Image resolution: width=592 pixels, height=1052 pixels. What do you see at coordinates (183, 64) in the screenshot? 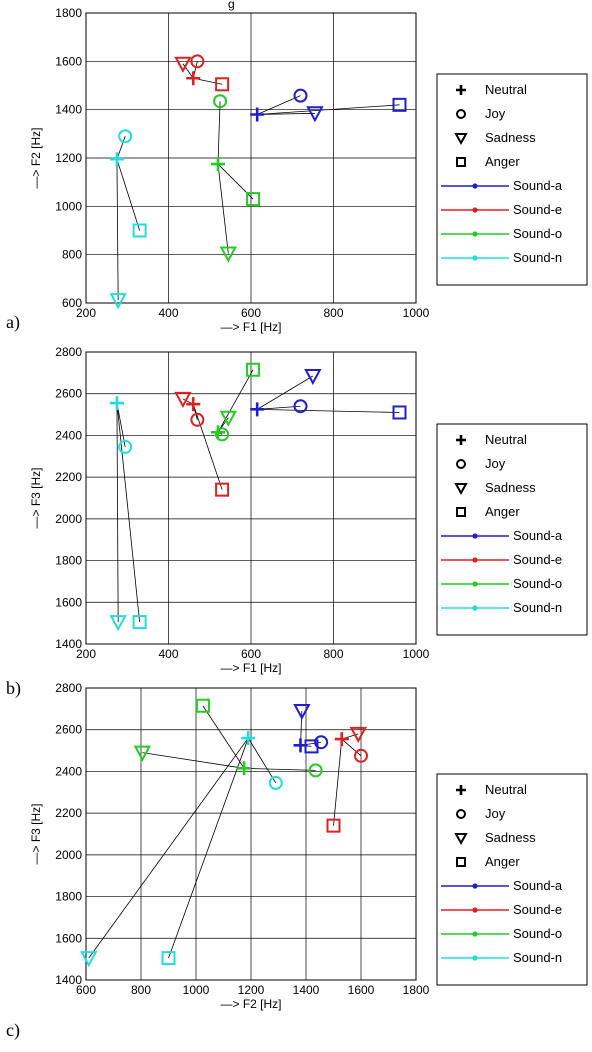
I see `data-point-sound-e-sadness` at bounding box center [183, 64].